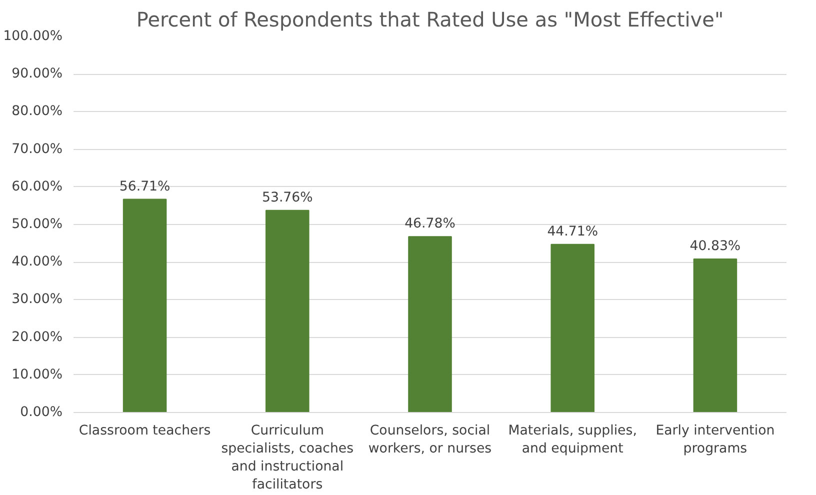 The width and height of the screenshot is (816, 495). What do you see at coordinates (37, 300) in the screenshot?
I see `y-tick-label: 30.00%` at bounding box center [37, 300].